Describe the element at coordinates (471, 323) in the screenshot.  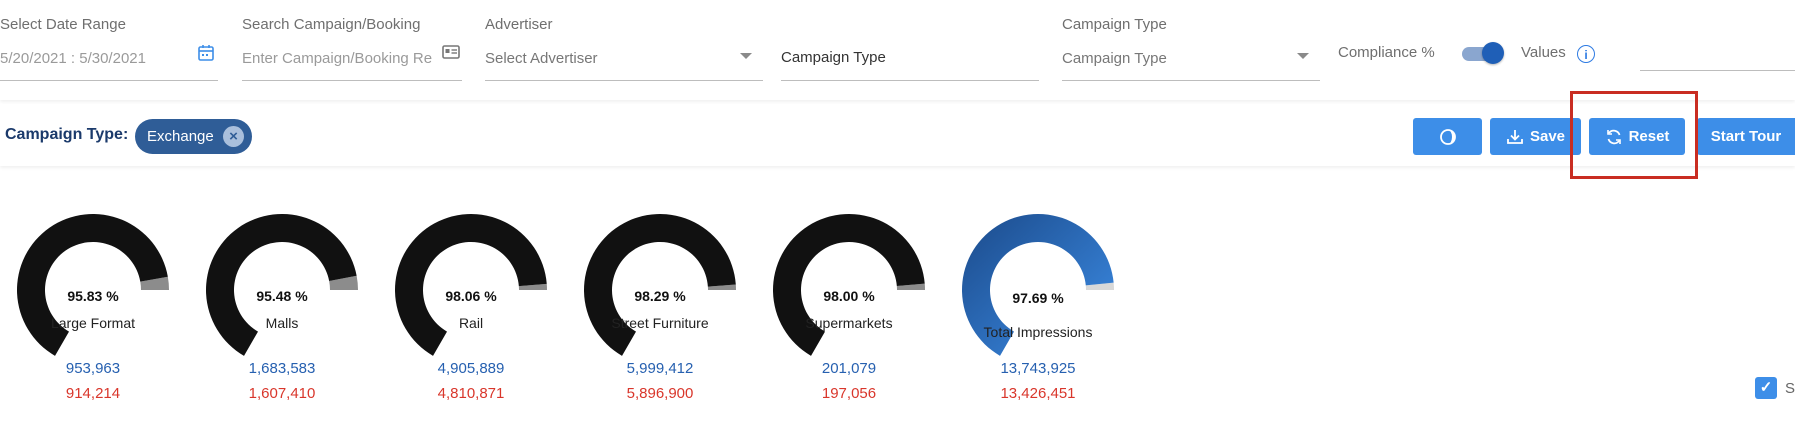
I see `gauge-label: Rail` at that location.